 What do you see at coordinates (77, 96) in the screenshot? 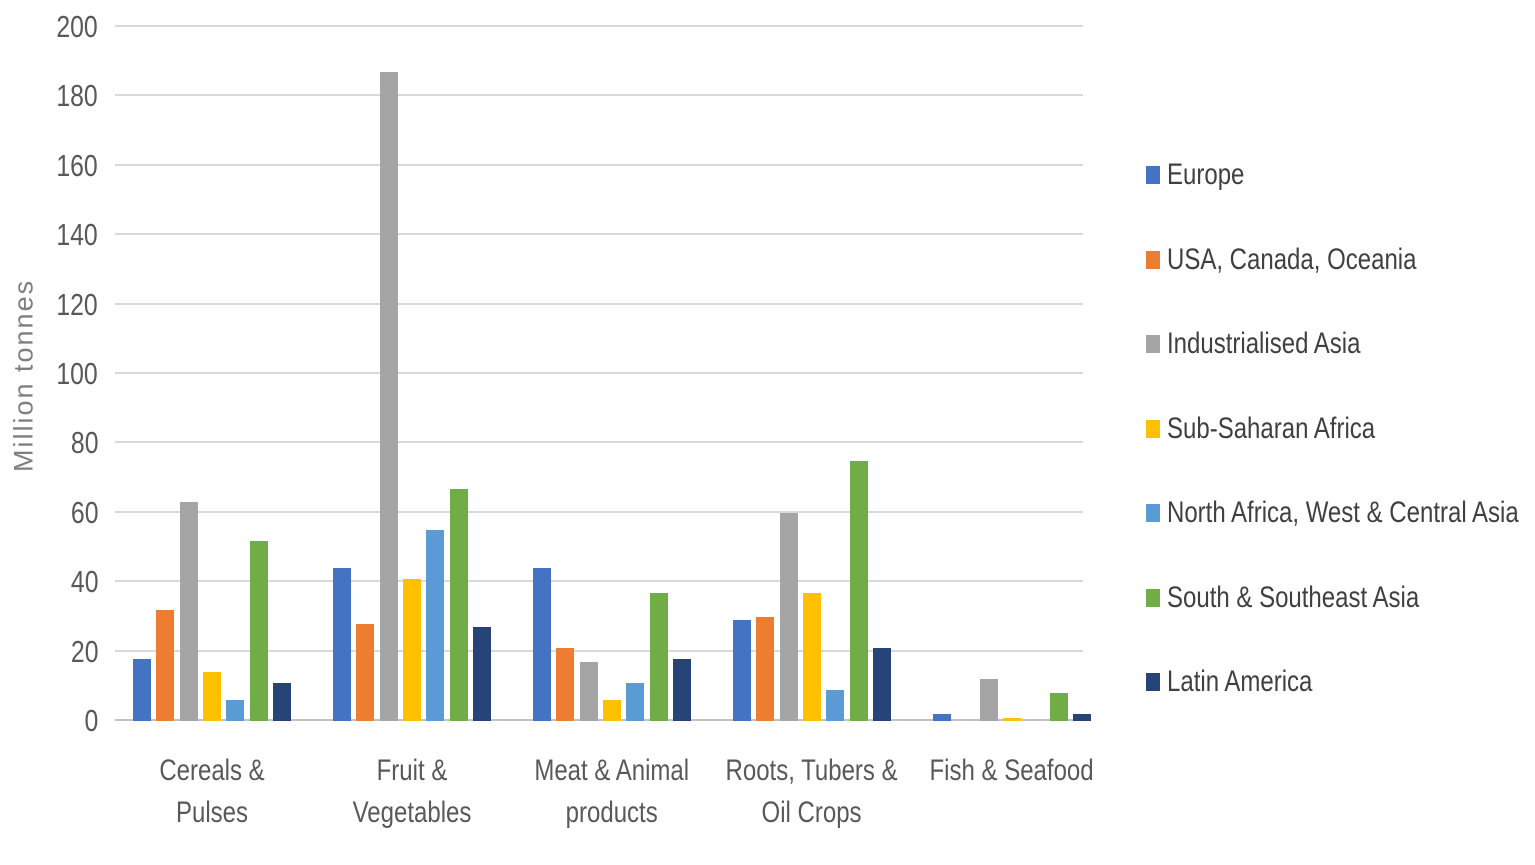
I see `y-tick-value: 180` at bounding box center [77, 96].